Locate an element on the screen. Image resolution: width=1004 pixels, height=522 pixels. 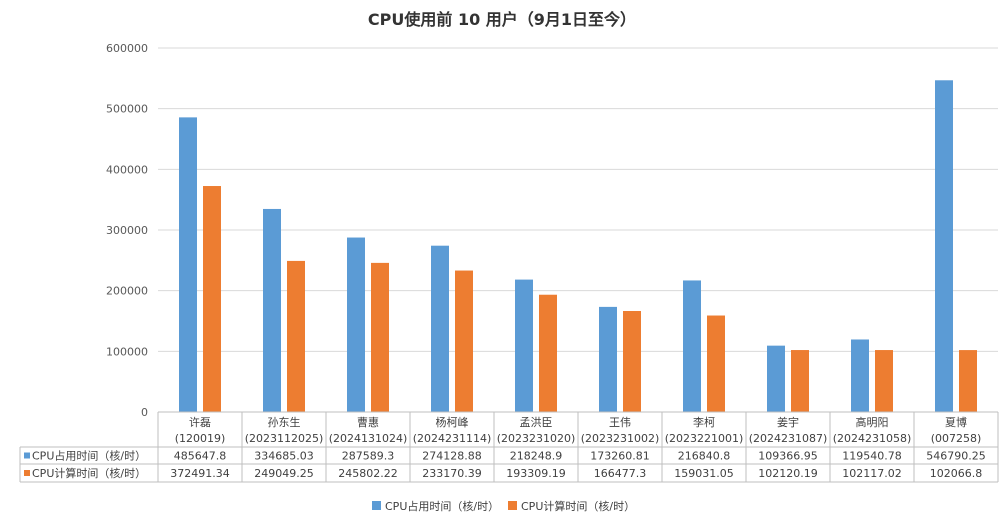
category-id-label: (2023221001) is located at coordinates (704, 438).